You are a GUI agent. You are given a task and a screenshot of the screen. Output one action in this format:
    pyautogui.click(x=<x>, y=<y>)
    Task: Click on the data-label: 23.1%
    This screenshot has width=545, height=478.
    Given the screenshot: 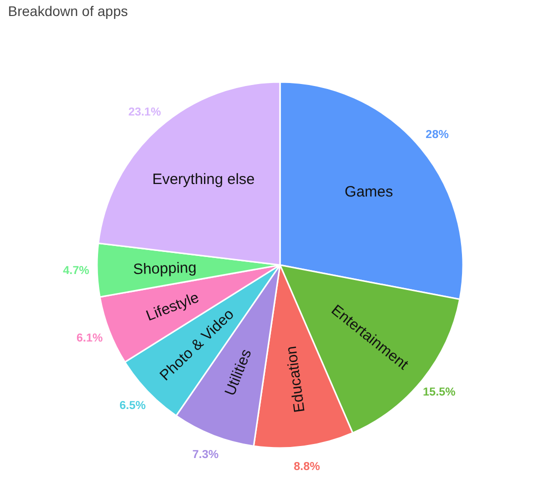 What is the action you would take?
    pyautogui.click(x=144, y=112)
    